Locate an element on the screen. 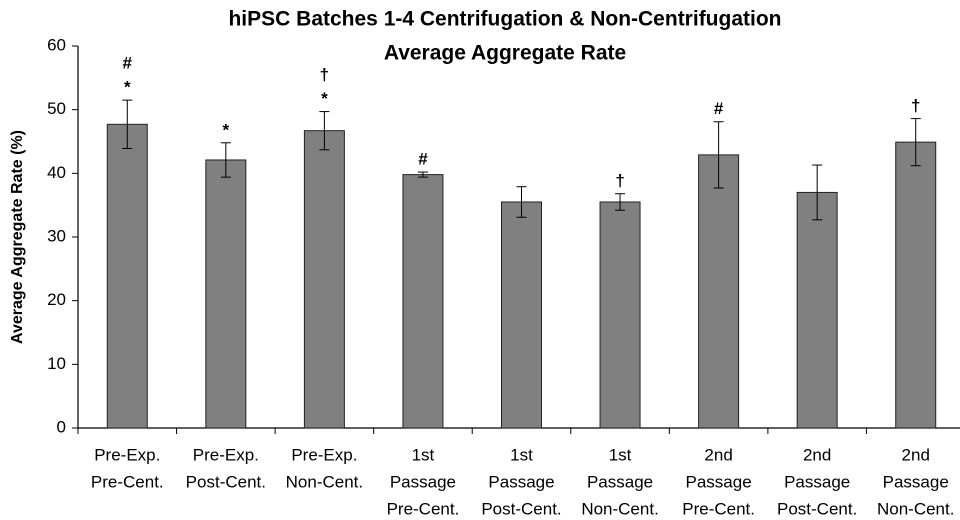 The height and width of the screenshot is (520, 960). y-axis-label: Average Aggregate Rate (%) is located at coordinates (17, 237).